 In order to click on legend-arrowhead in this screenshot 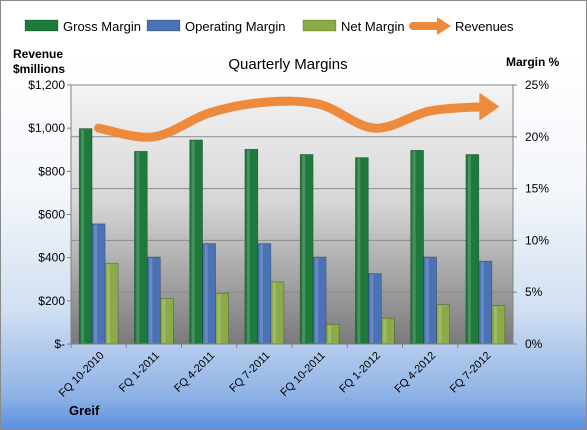, I will do `click(444, 26)`.